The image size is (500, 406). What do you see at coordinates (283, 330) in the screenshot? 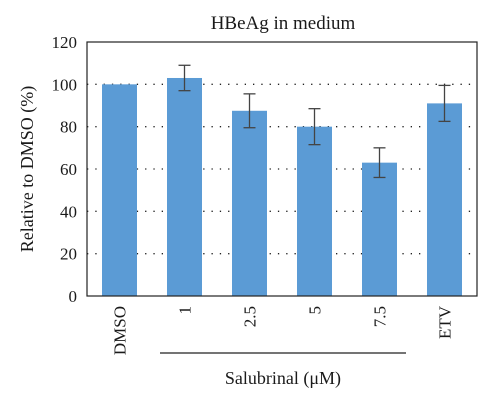
I see `x-category-labels: DMSO 1 2.5 5 7.5 ETV` at bounding box center [283, 330].